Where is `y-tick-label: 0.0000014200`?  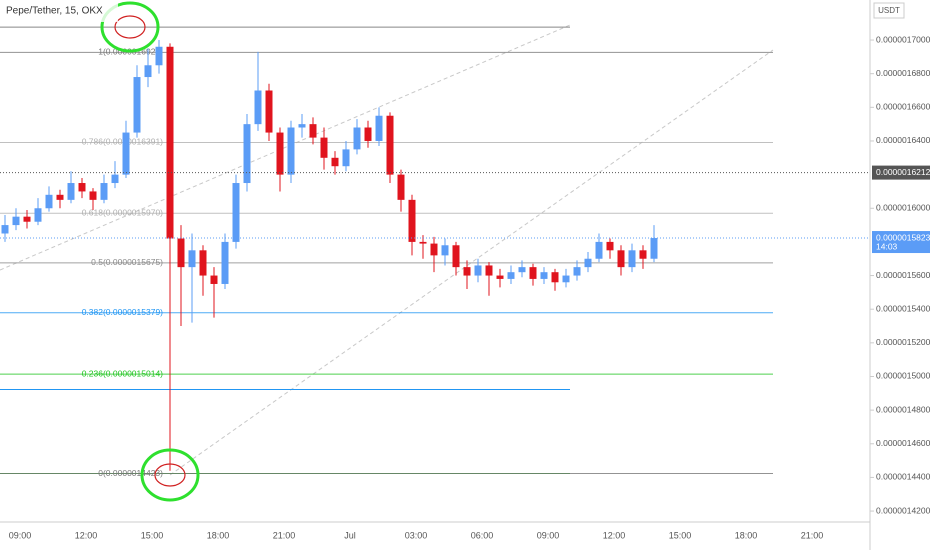
y-tick-label: 0.0000014200 is located at coordinates (903, 510).